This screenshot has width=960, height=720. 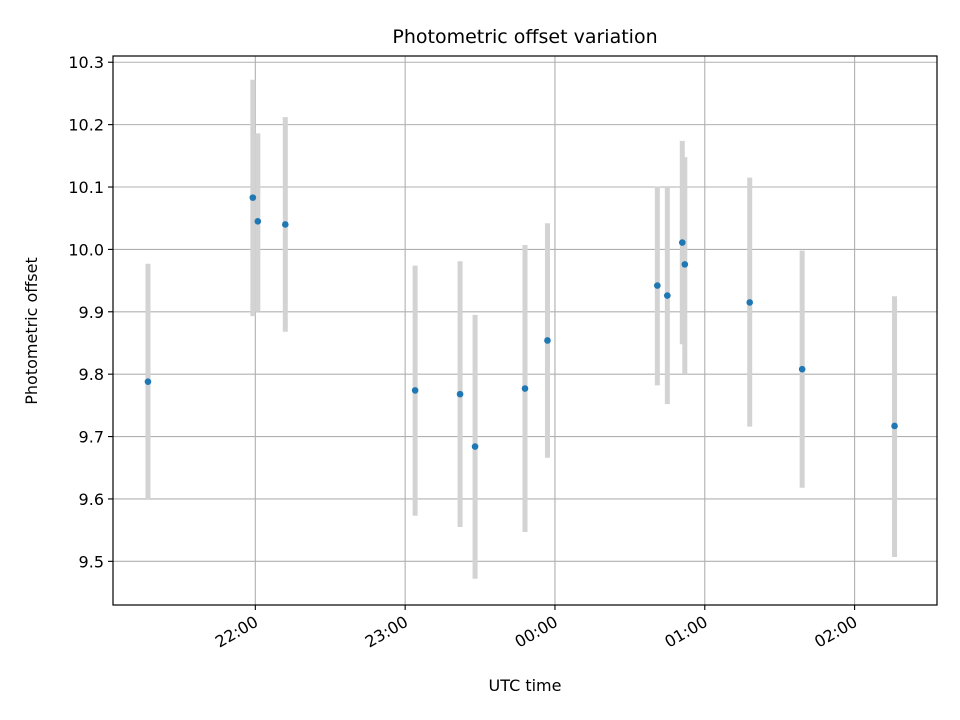 What do you see at coordinates (91, 561) in the screenshot?
I see `y-tick-label: 9.5` at bounding box center [91, 561].